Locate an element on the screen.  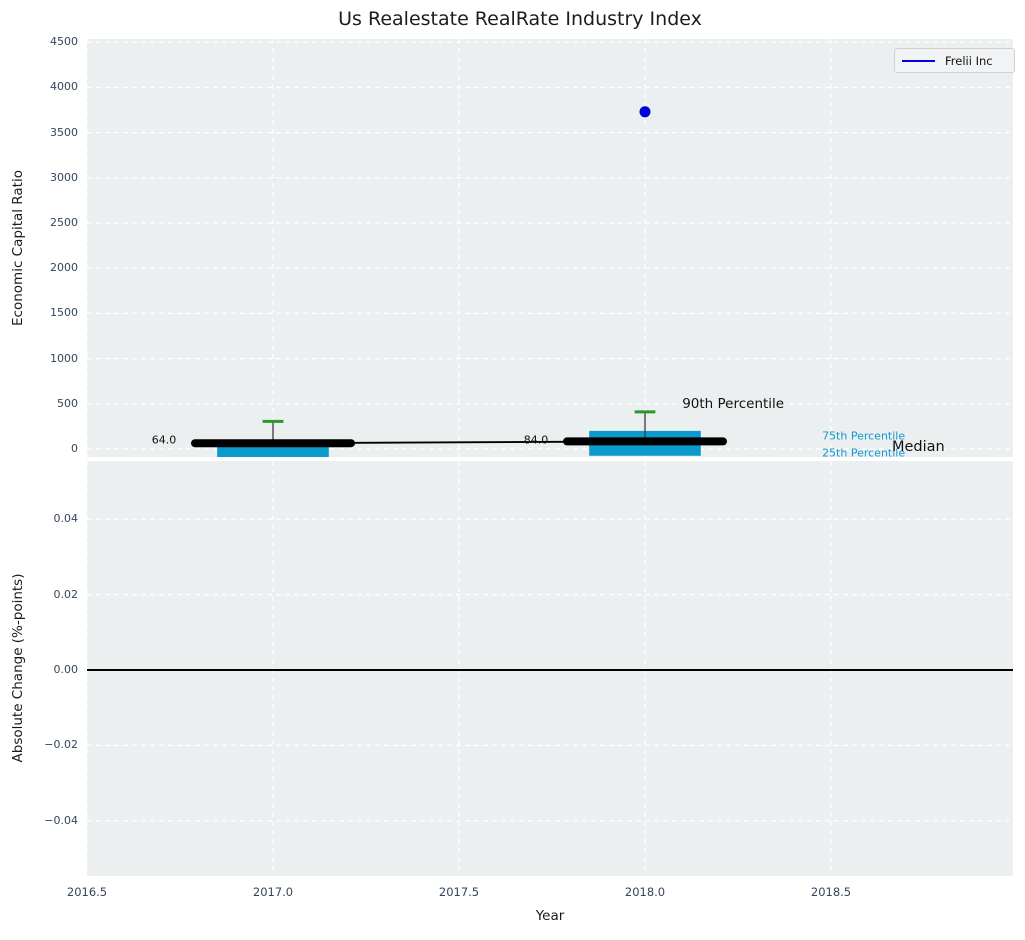
annotation-64-0: 64.0 is located at coordinates (164, 440).